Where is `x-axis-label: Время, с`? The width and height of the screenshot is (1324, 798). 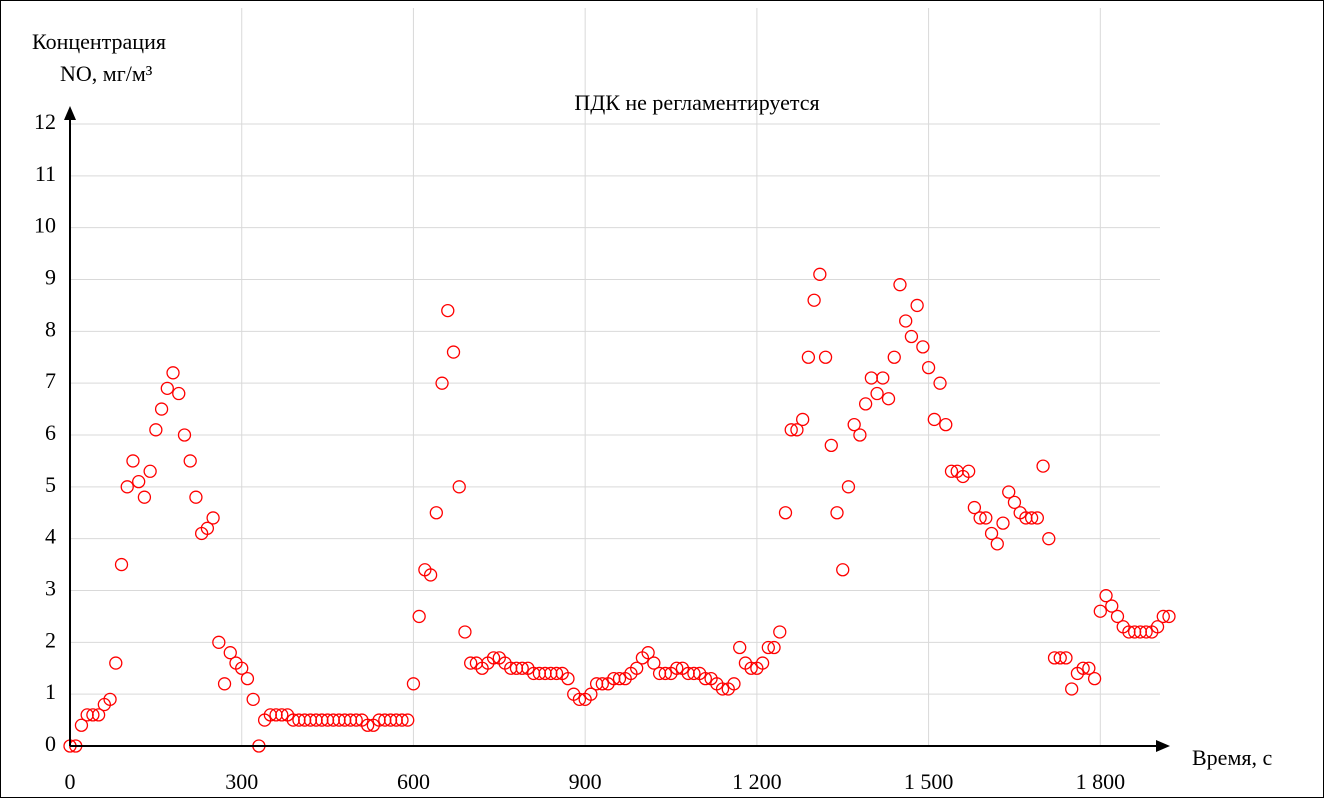 x-axis-label: Время, с is located at coordinates (1232, 757).